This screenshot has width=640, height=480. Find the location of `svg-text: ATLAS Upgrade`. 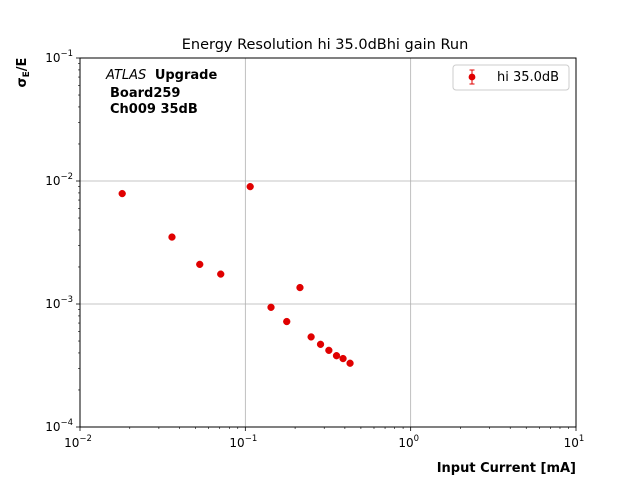

svg-text: ATLAS Upgrade is located at coordinates (161, 75).